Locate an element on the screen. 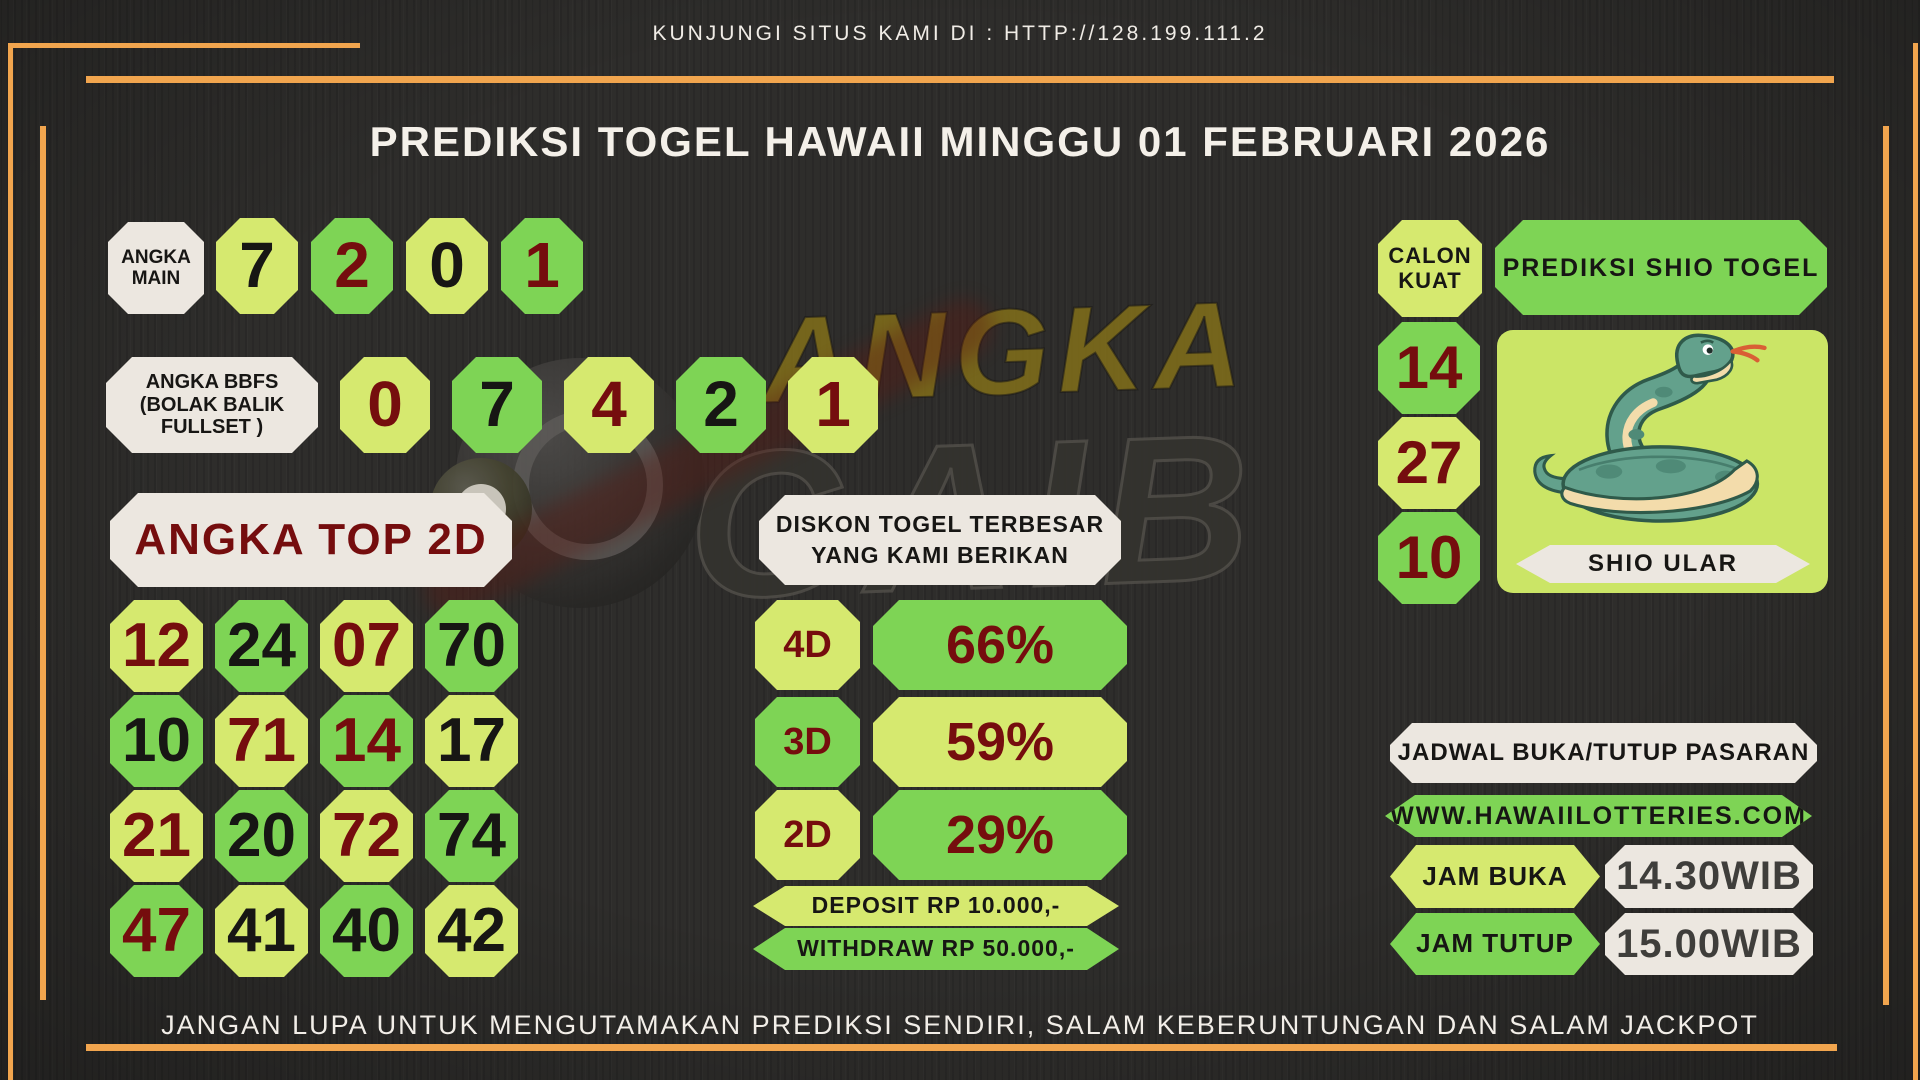 Image resolution: width=1920 pixels, height=1080 pixels. angka-main-digit: 2 is located at coordinates (352, 266).